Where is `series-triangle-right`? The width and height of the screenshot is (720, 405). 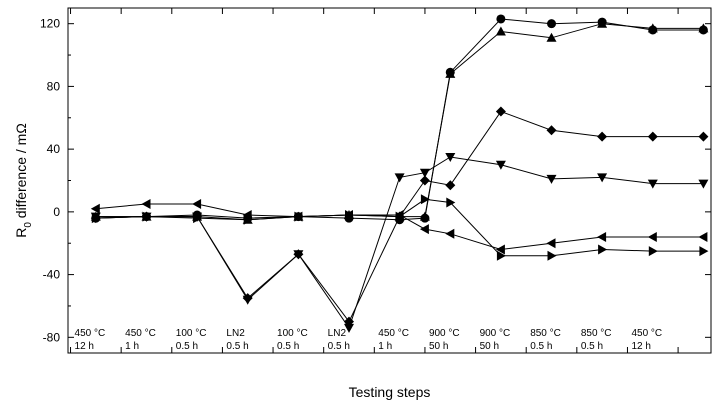
series-triangle-right is located at coordinates (400, 227).